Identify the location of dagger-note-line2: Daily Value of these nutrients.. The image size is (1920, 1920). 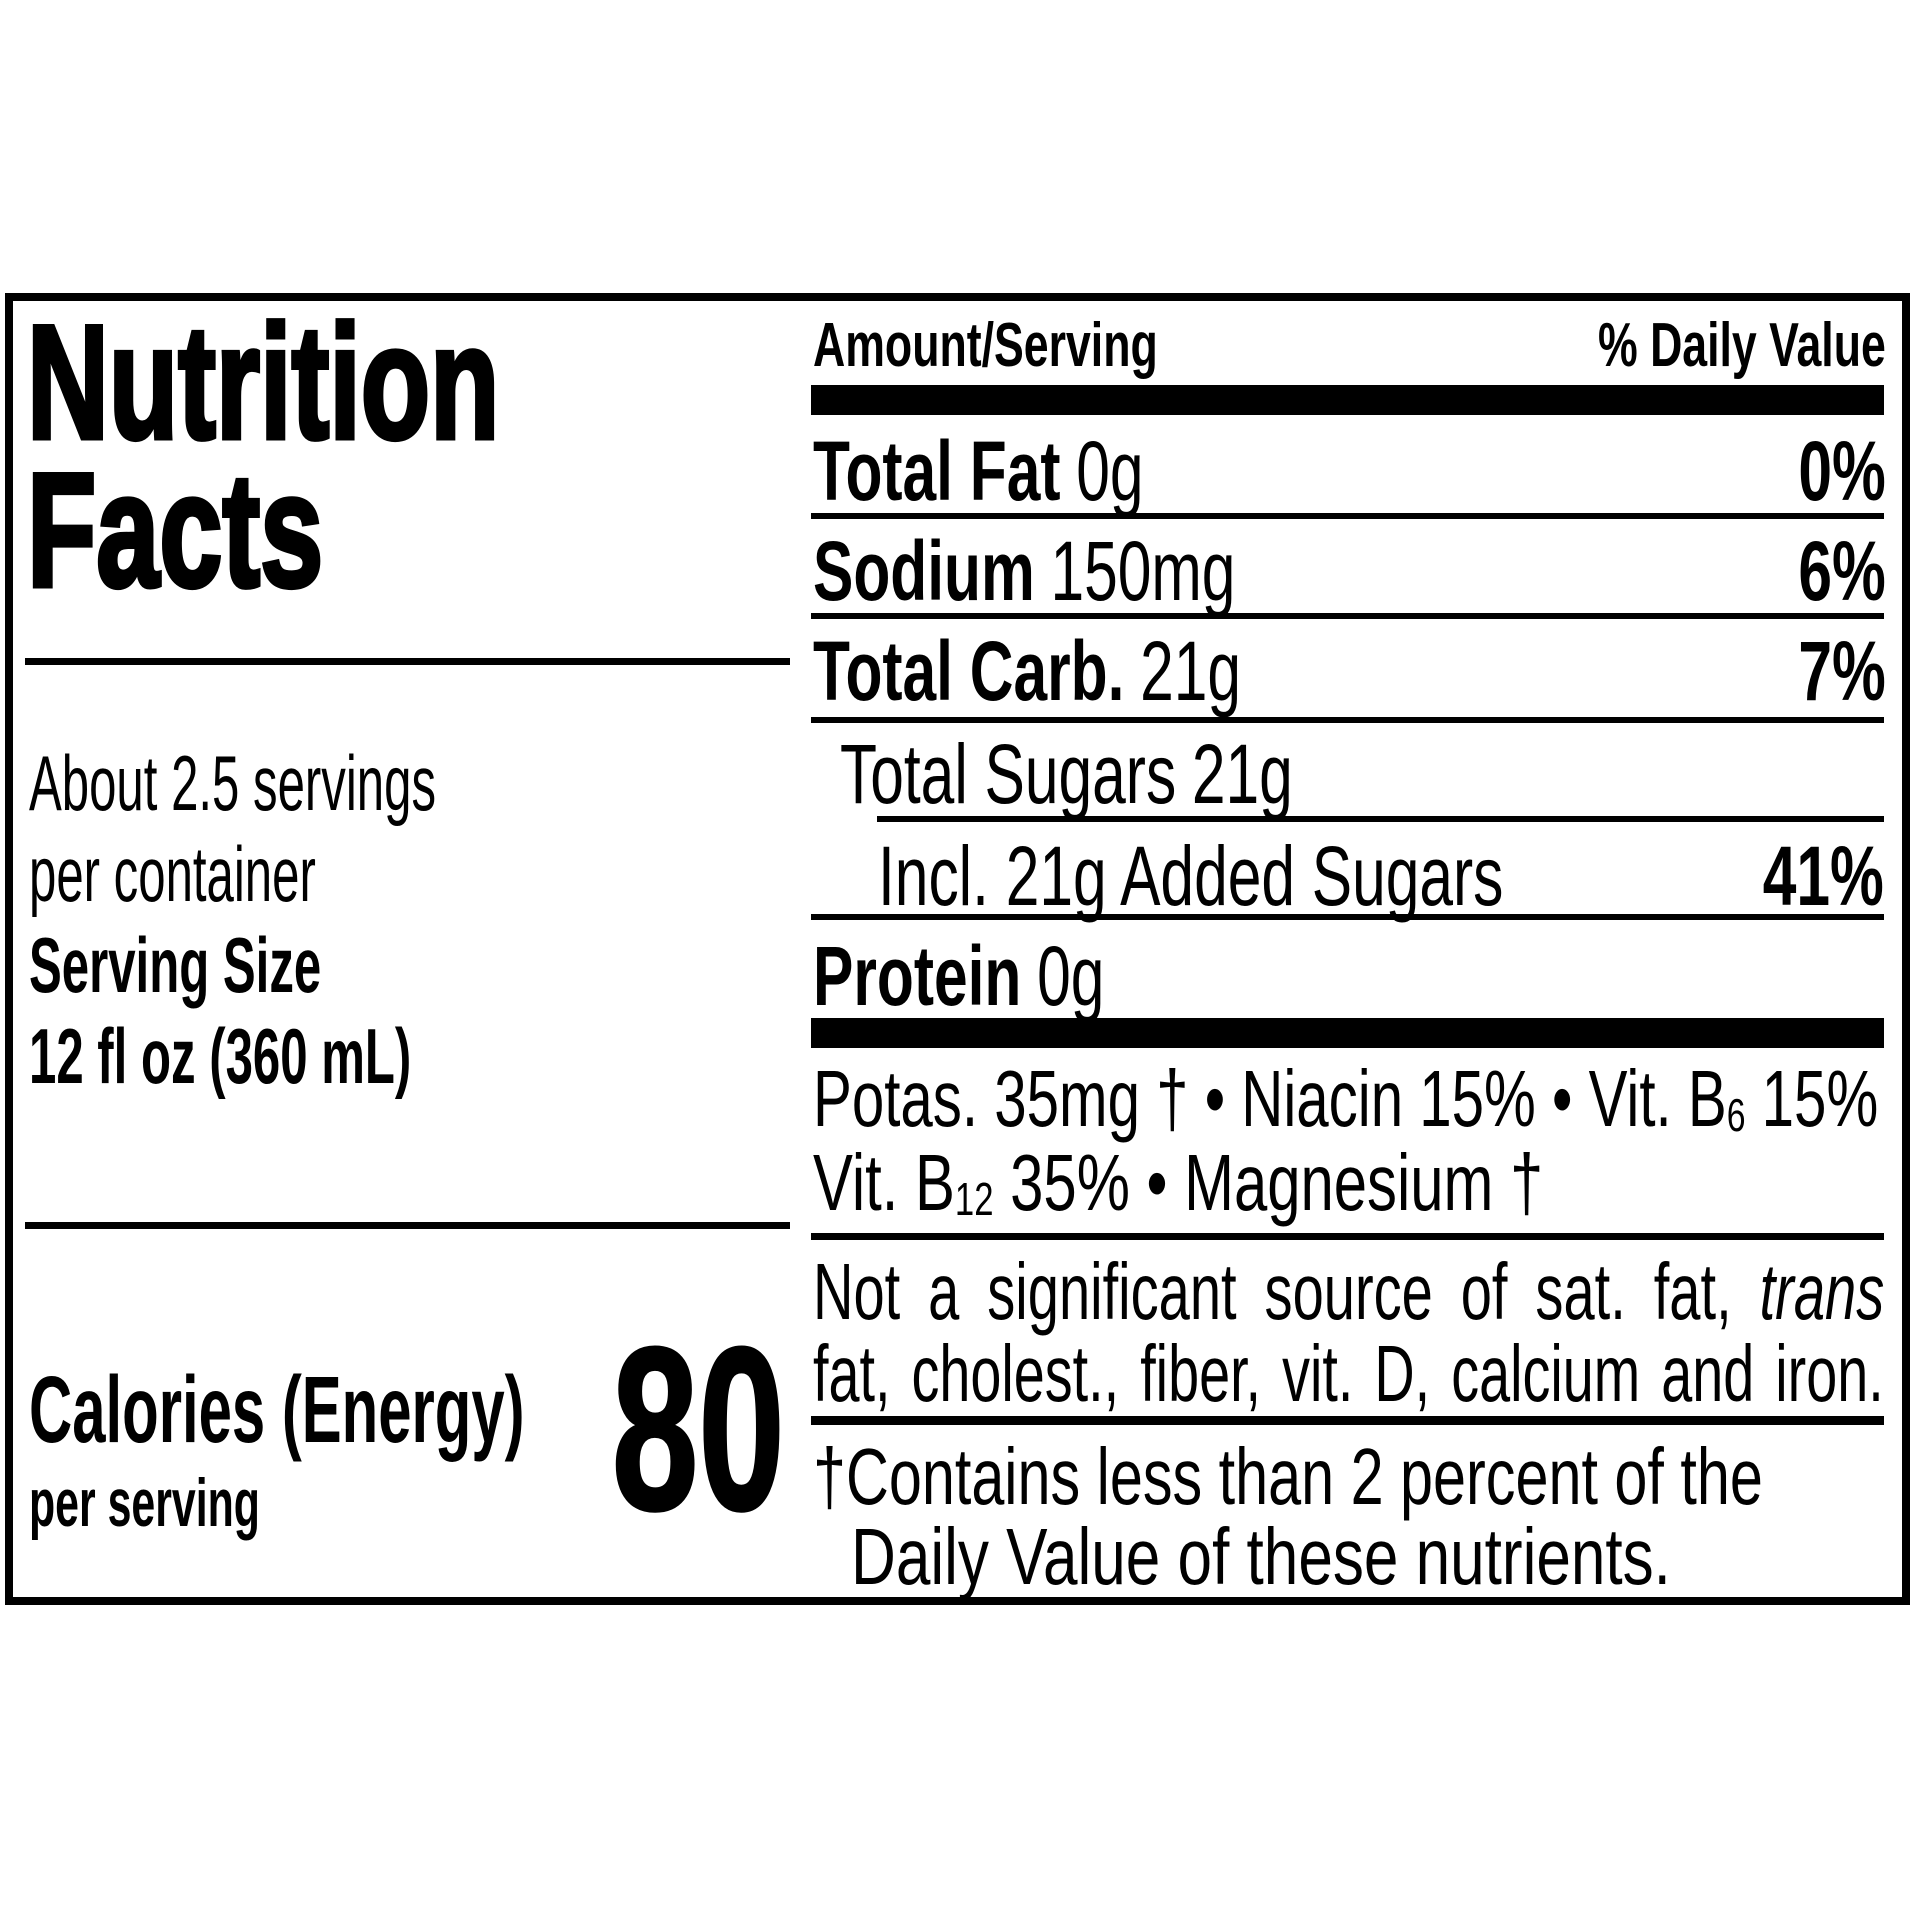
(1261, 1556).